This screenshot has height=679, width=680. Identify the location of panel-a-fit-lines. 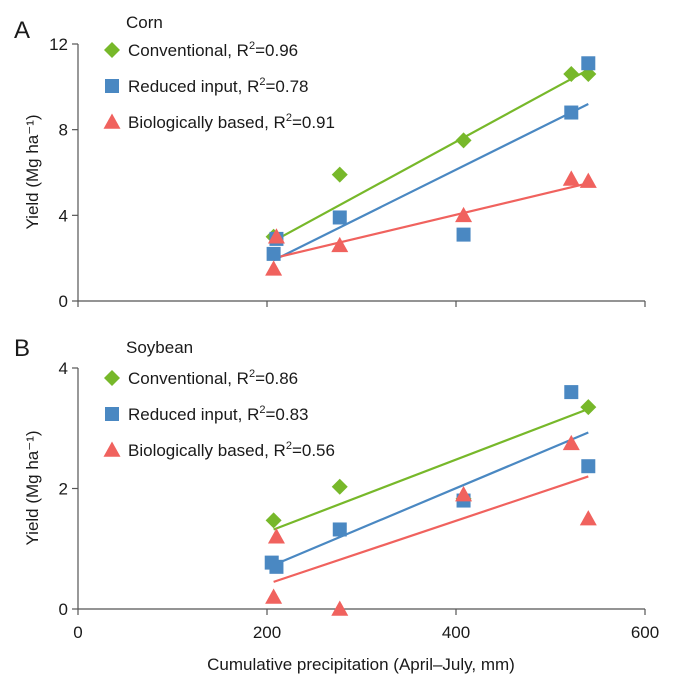
(431, 165).